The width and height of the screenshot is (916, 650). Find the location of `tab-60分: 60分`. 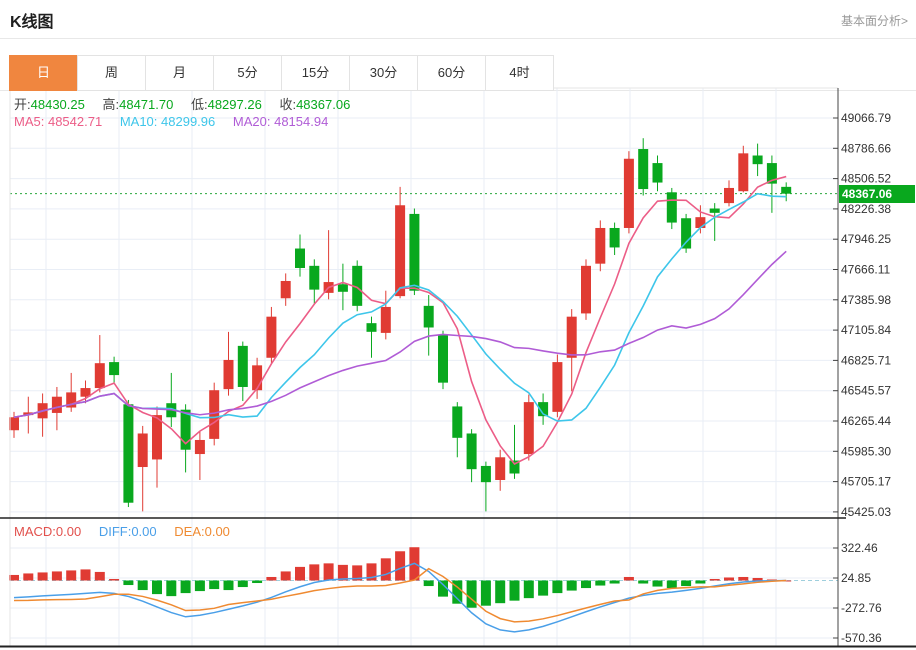

tab-60分: 60分 is located at coordinates (451, 73).